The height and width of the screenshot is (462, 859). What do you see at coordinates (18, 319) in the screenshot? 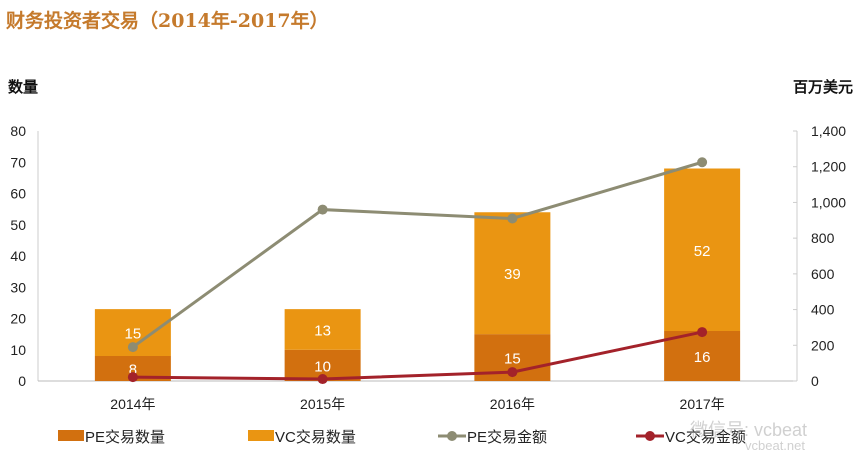
I see `left-tick-label: 20` at bounding box center [18, 319].